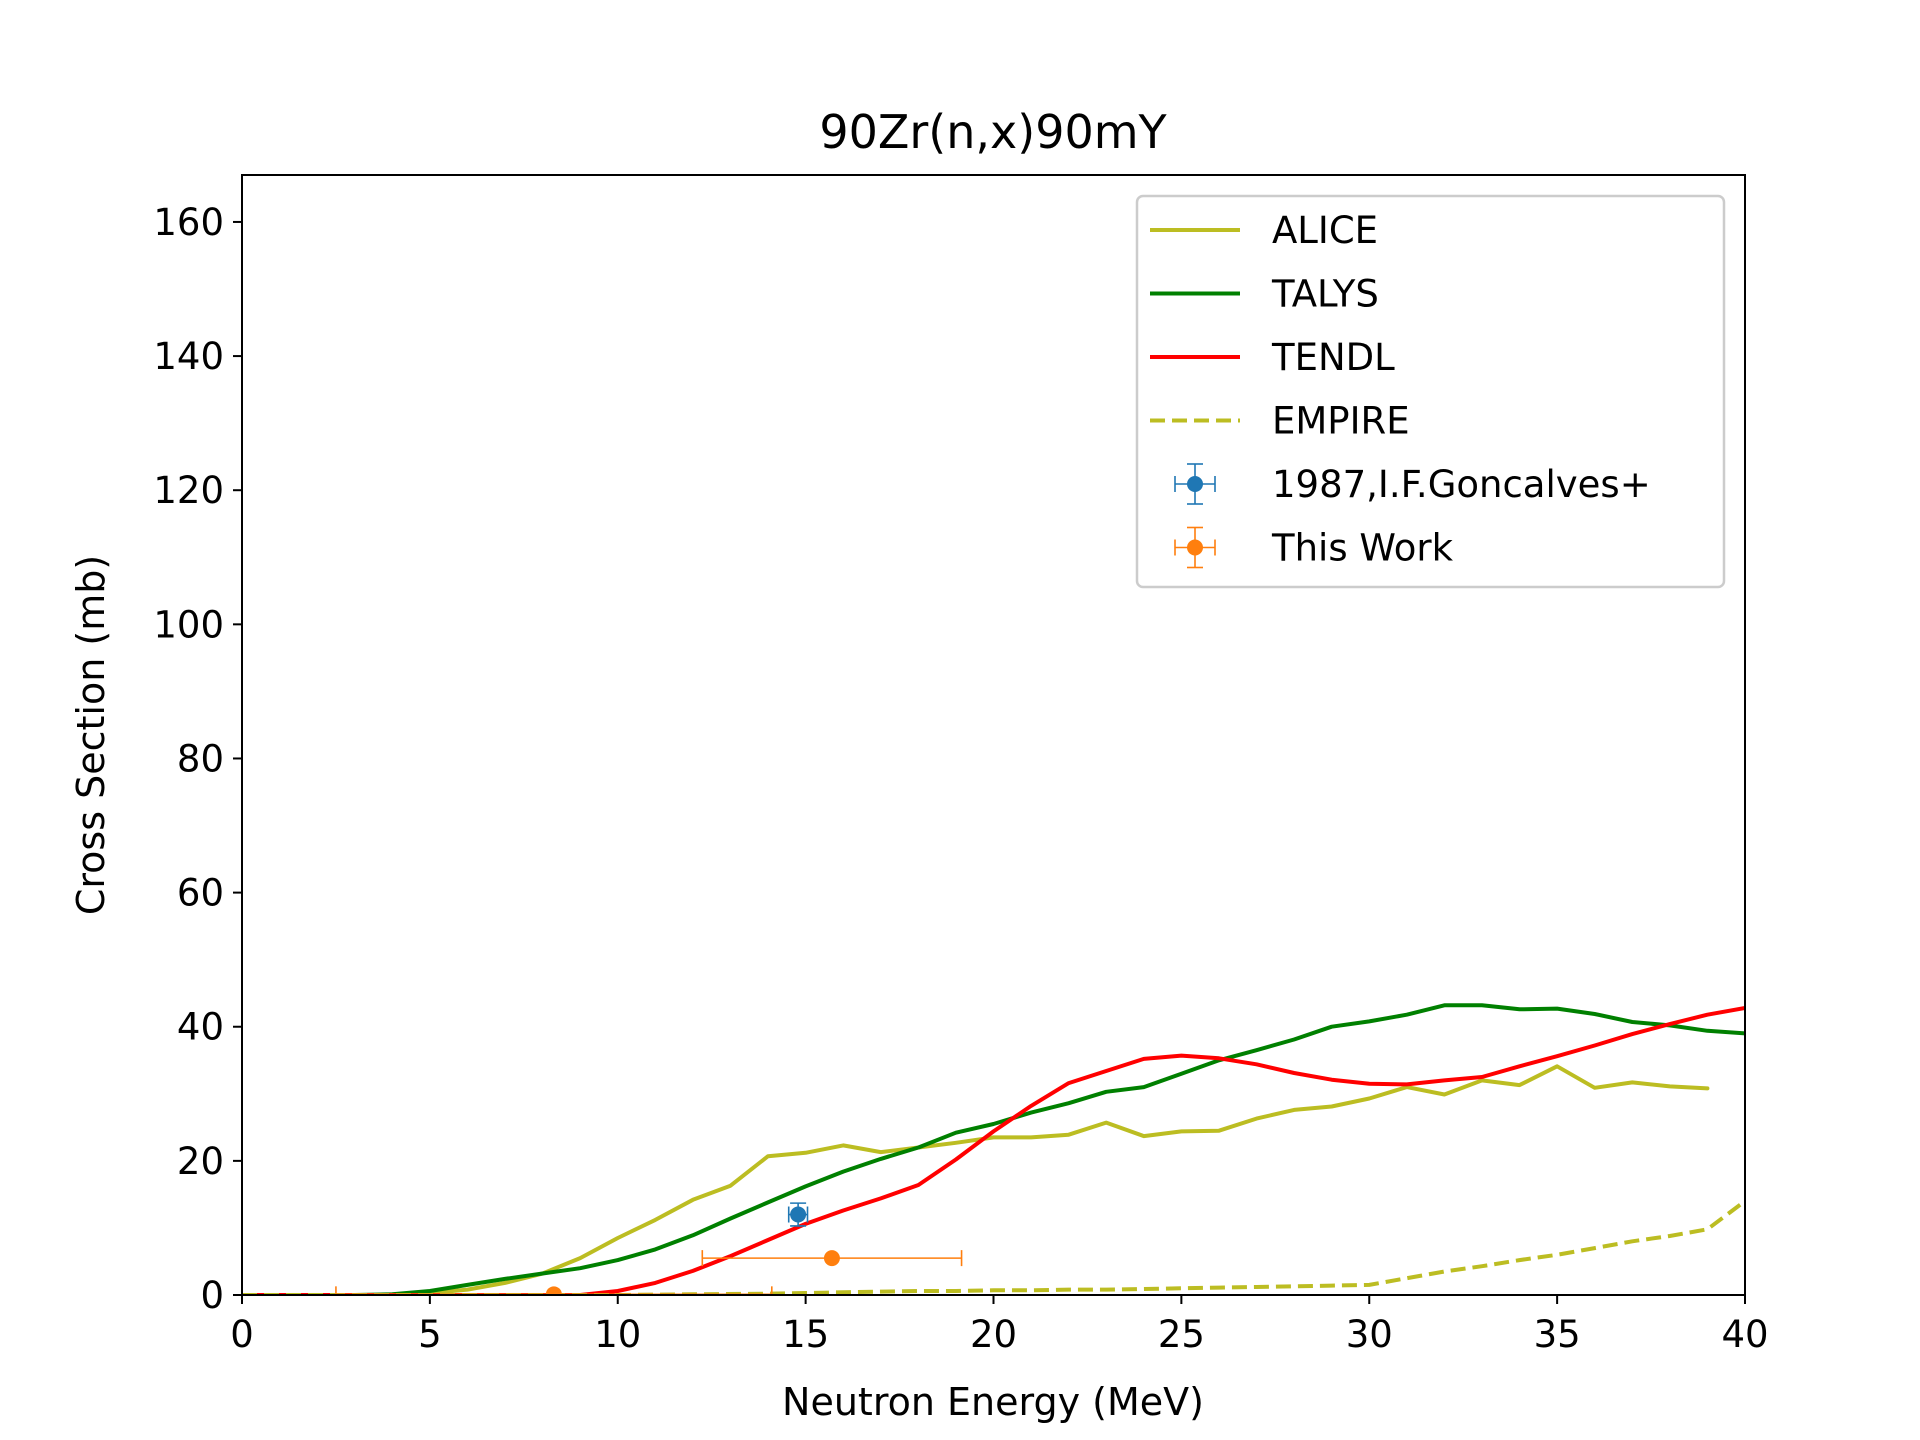 This screenshot has width=1920, height=1440. What do you see at coordinates (200, 893) in the screenshot?
I see `y-tick-label: 60` at bounding box center [200, 893].